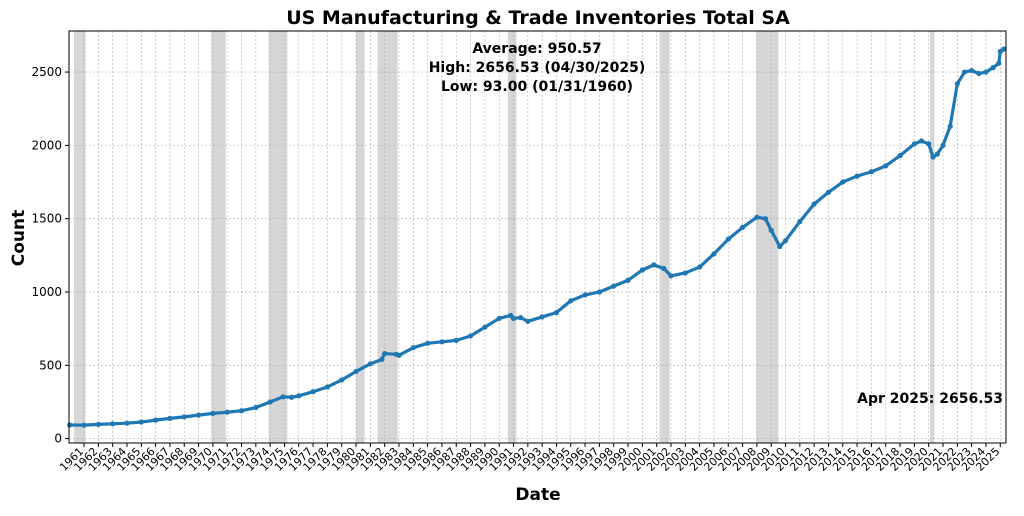 This screenshot has height=516, width=1024. Describe the element at coordinates (537, 87) in the screenshot. I see `low-annotation: Low: 93.00 (01/31/1960)` at that location.